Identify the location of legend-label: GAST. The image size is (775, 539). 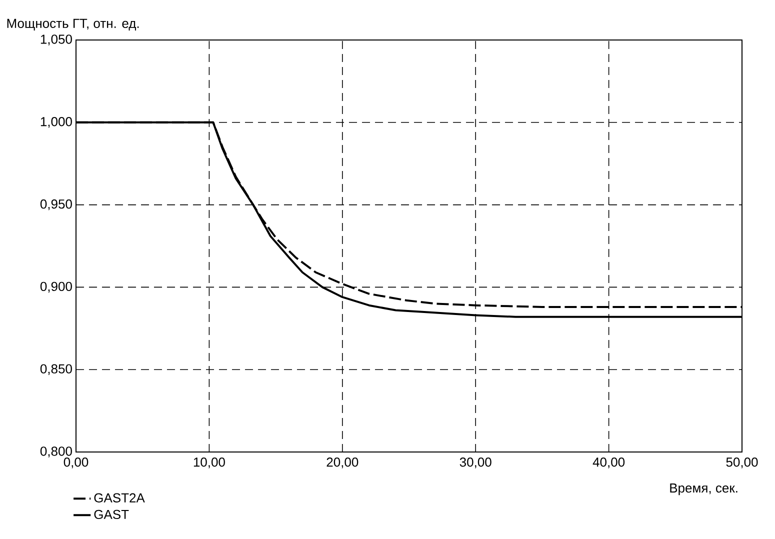
(111, 515).